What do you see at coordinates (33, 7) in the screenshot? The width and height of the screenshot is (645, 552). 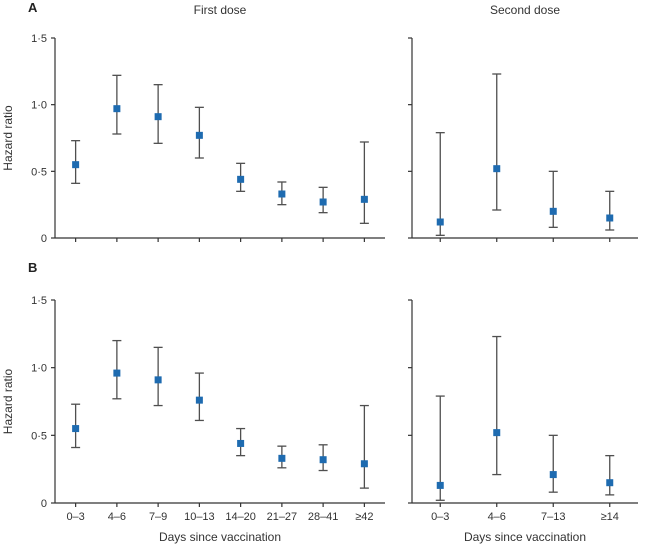 I see `panel-a-label: A` at bounding box center [33, 7].